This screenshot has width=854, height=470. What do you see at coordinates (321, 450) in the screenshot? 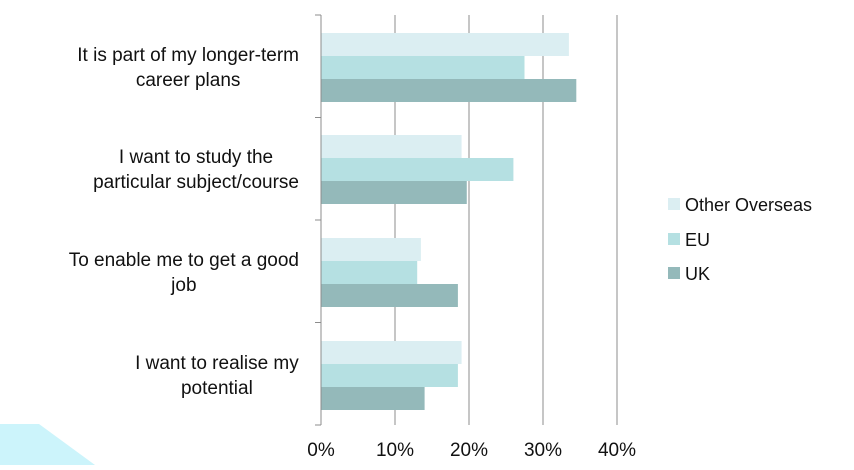
I see `x-tick-label-0: 0%` at bounding box center [321, 450].